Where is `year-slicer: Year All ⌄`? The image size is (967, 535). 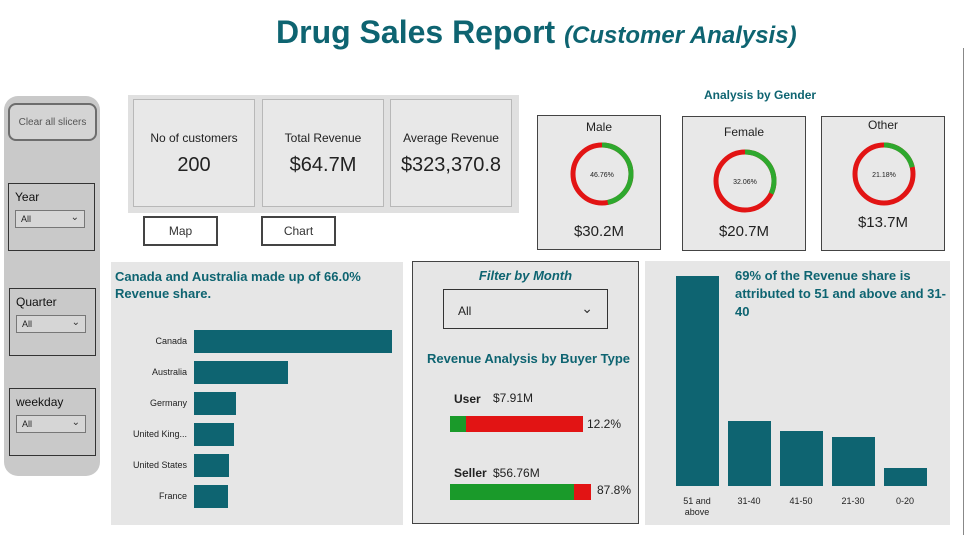
year-slicer: Year All ⌄ is located at coordinates (51, 217).